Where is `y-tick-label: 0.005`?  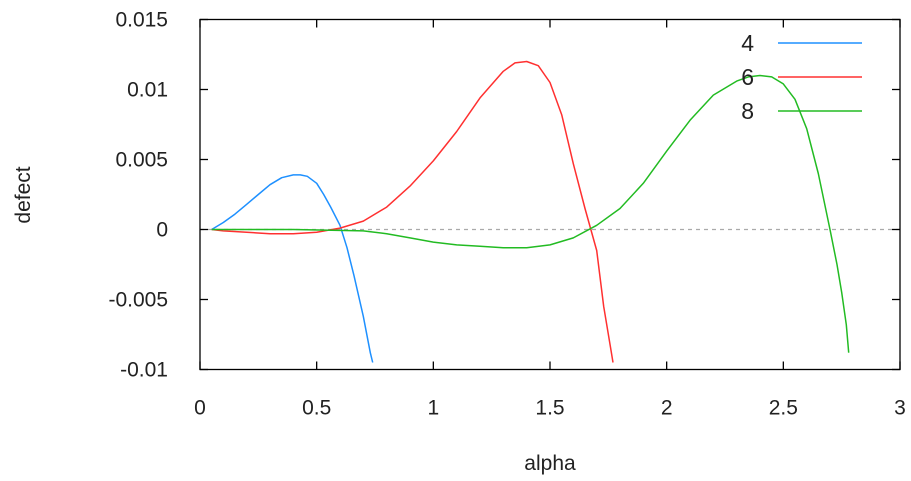 y-tick-label: 0.005 is located at coordinates (141, 160).